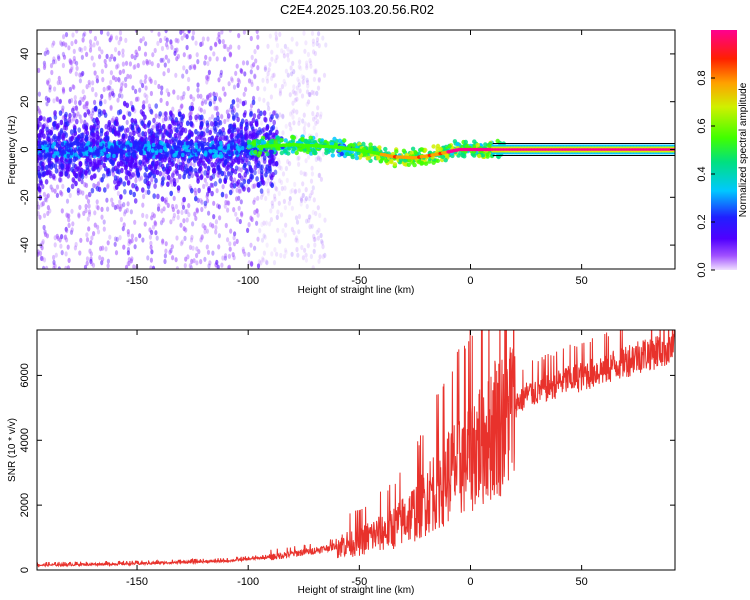 The height and width of the screenshot is (600, 750). Describe the element at coordinates (702, 269) in the screenshot. I see `colorbar-tick-label: 0.0` at that location.